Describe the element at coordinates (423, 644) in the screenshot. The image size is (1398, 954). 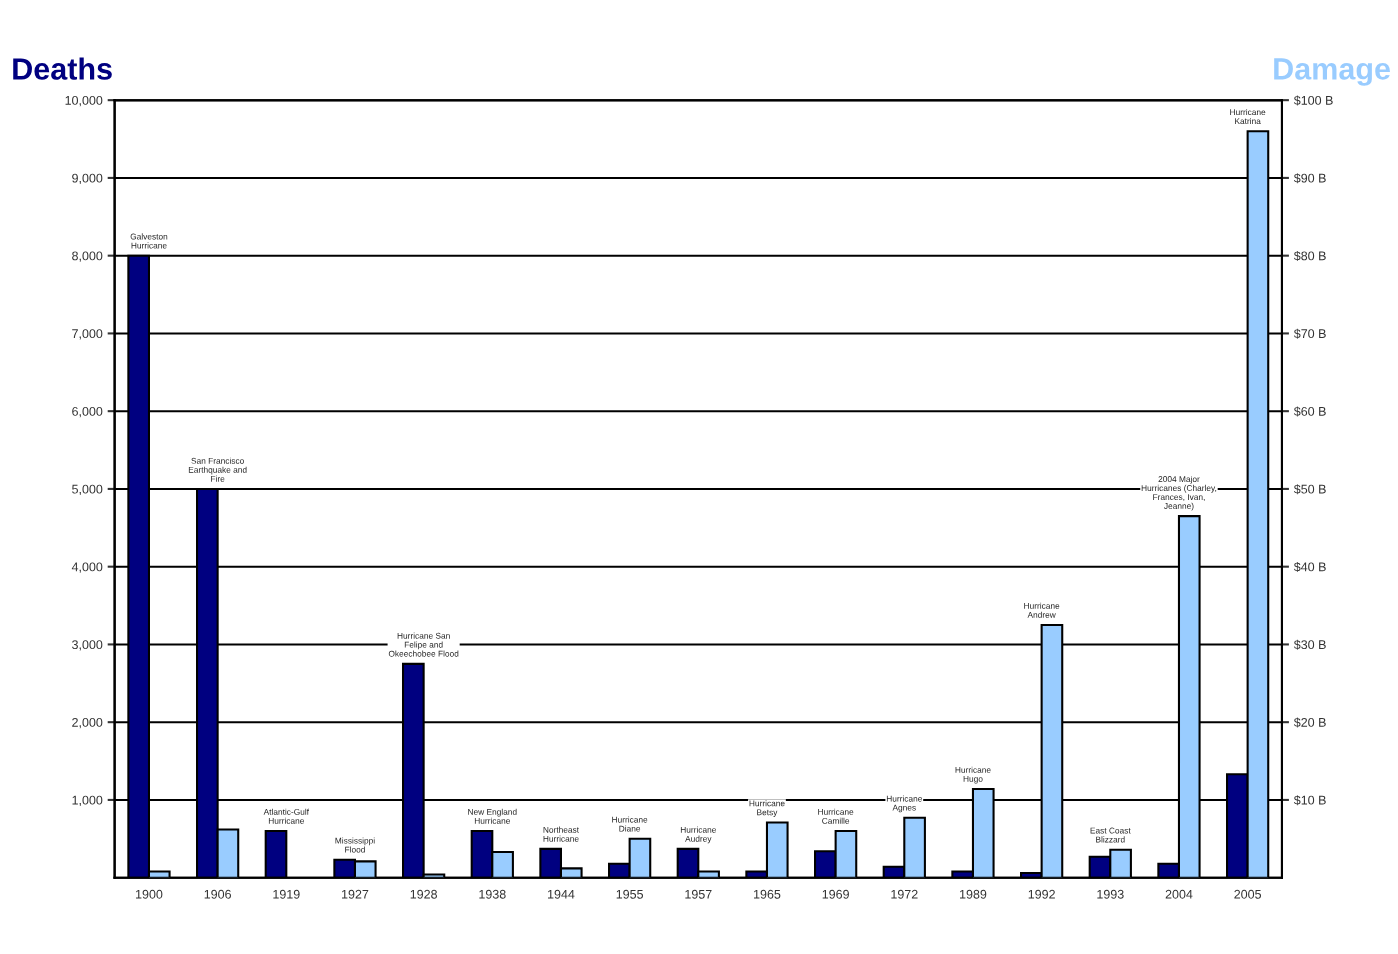
I see `annotation: Hurricane San Felipe and Okeechobee Flood` at that location.